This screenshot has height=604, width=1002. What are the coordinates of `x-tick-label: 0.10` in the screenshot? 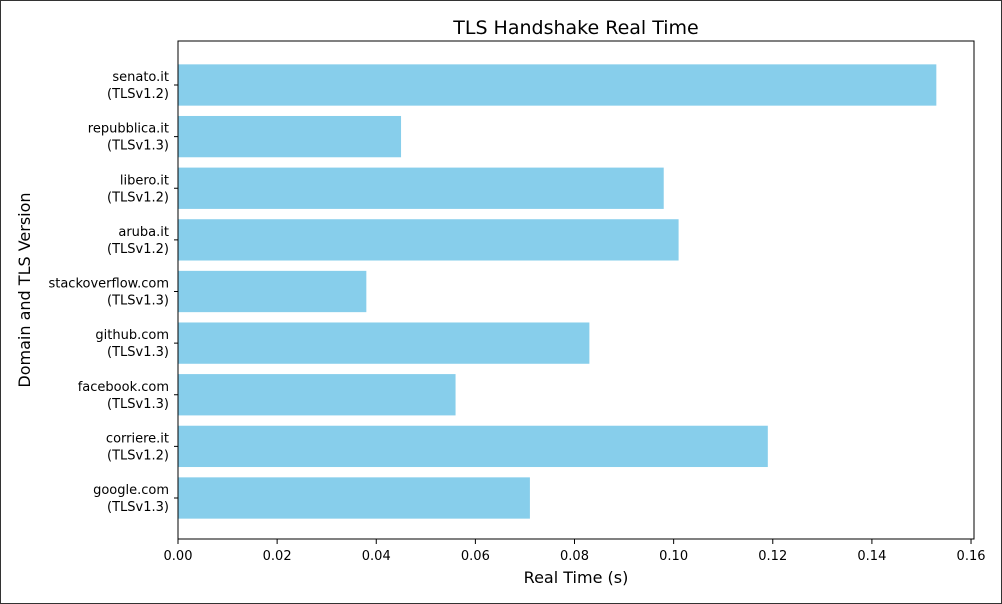 It's located at (673, 556).